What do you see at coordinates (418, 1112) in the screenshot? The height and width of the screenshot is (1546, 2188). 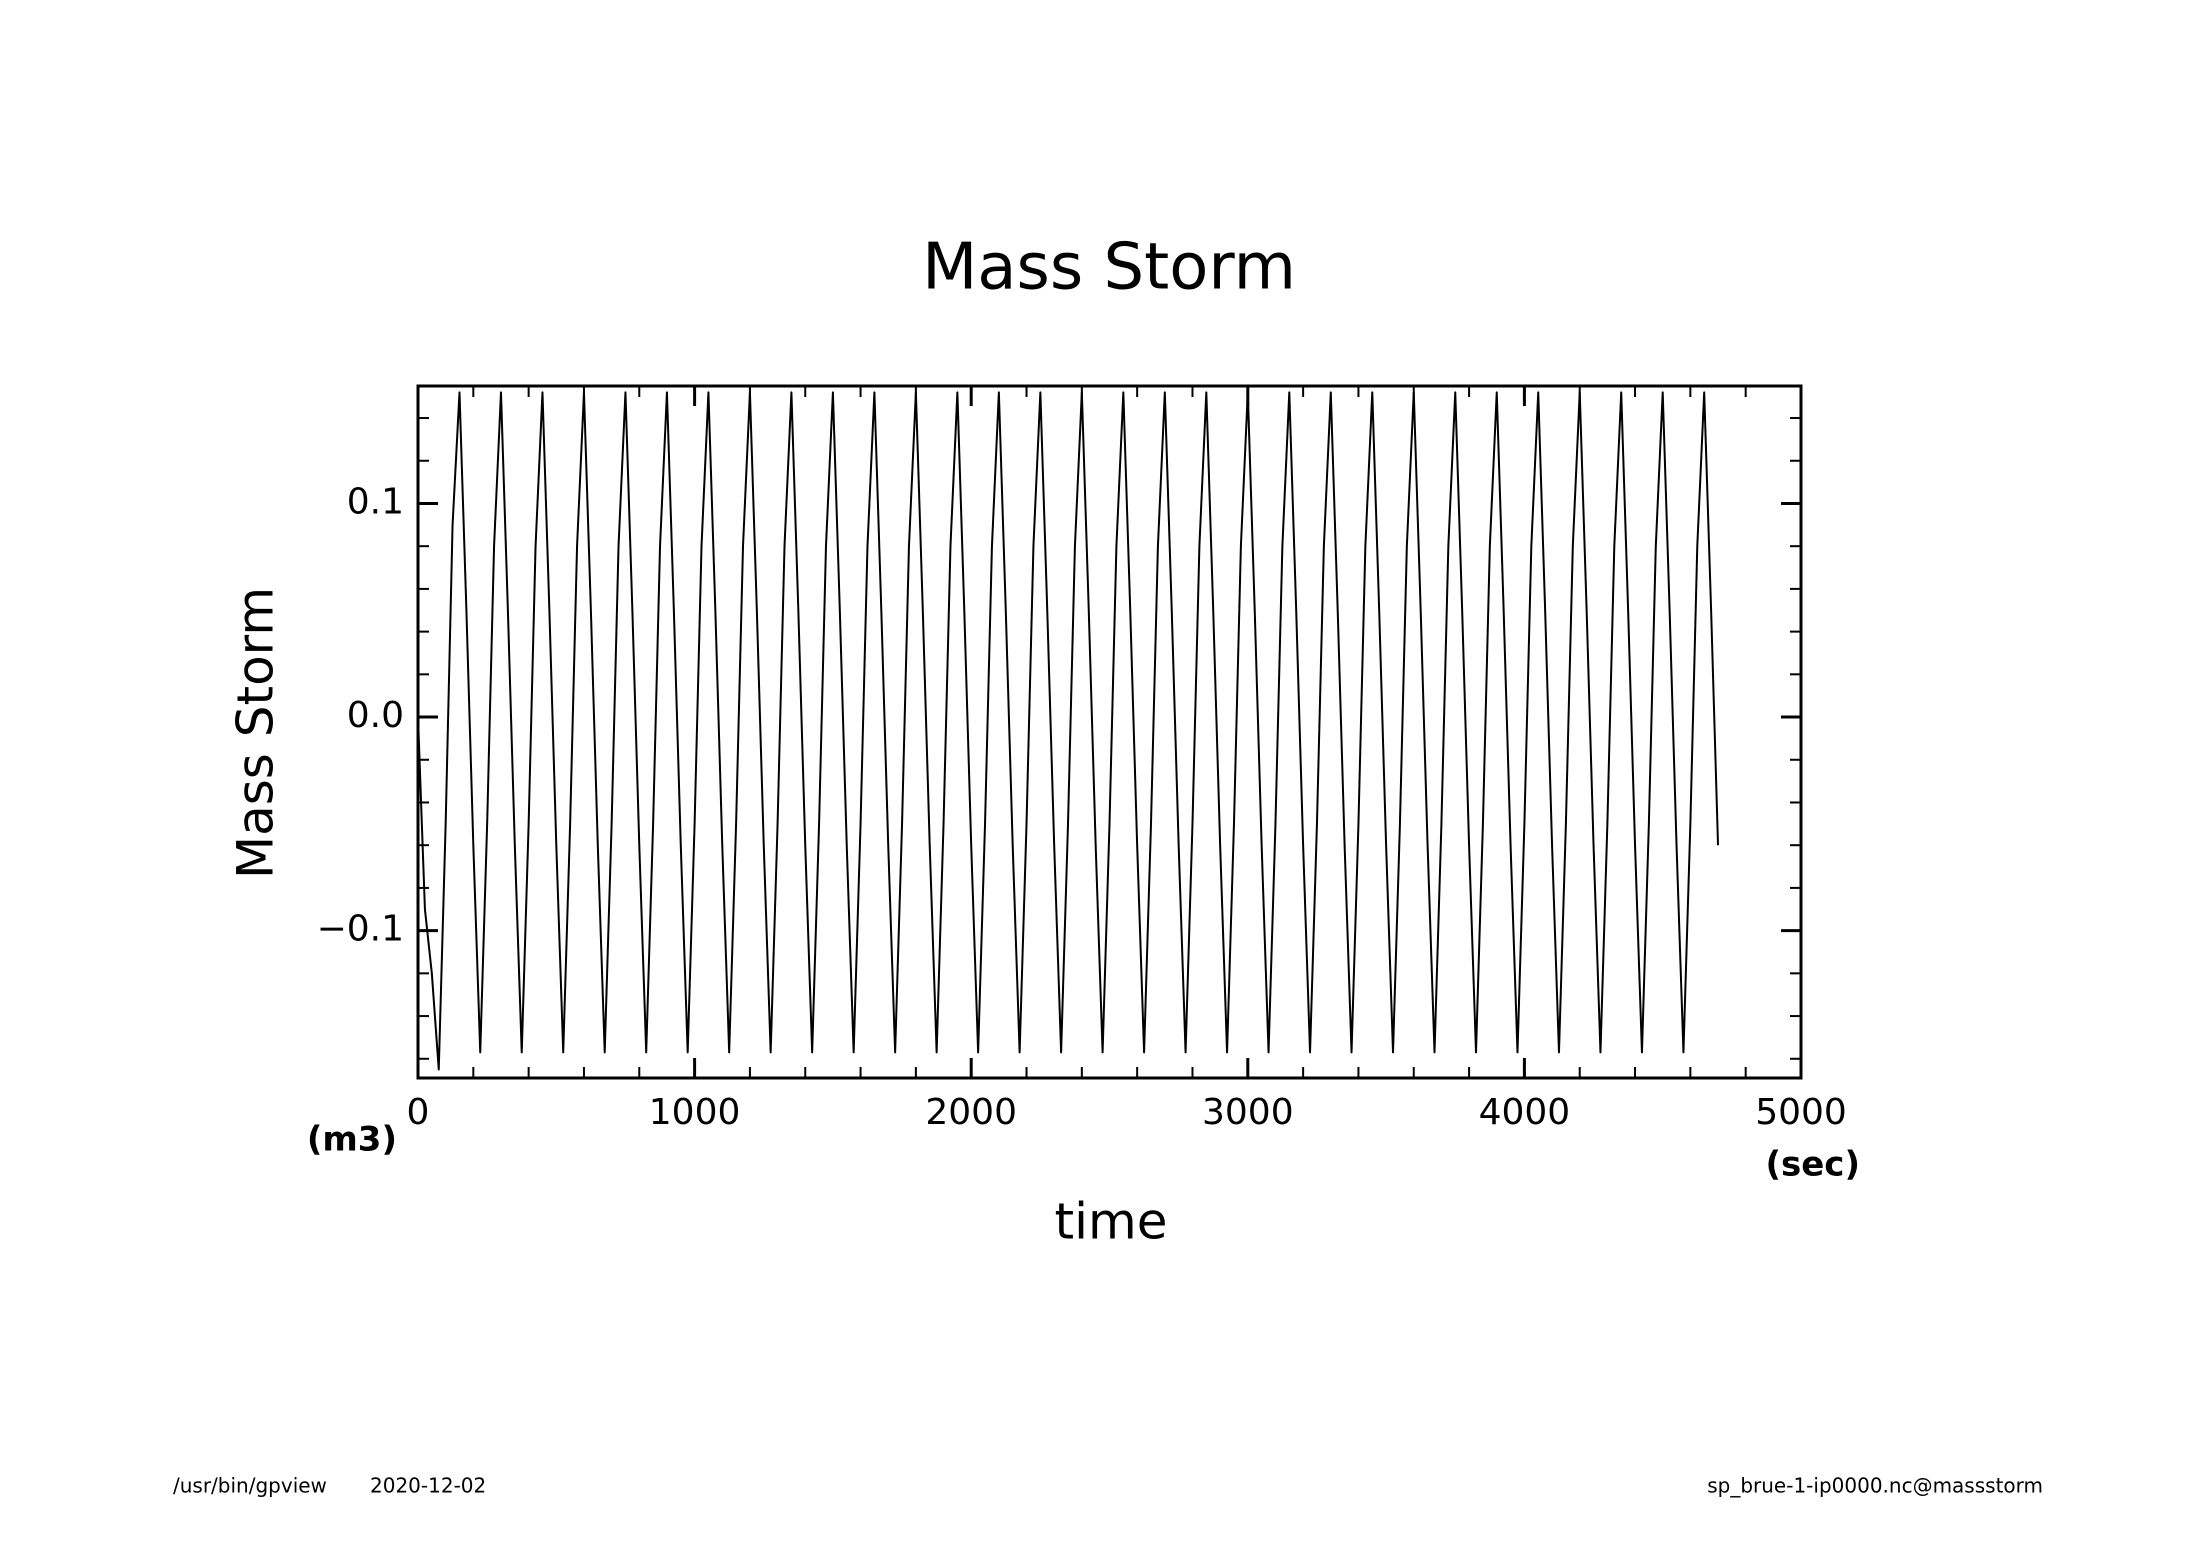 I see `x-tick-label: 0` at bounding box center [418, 1112].